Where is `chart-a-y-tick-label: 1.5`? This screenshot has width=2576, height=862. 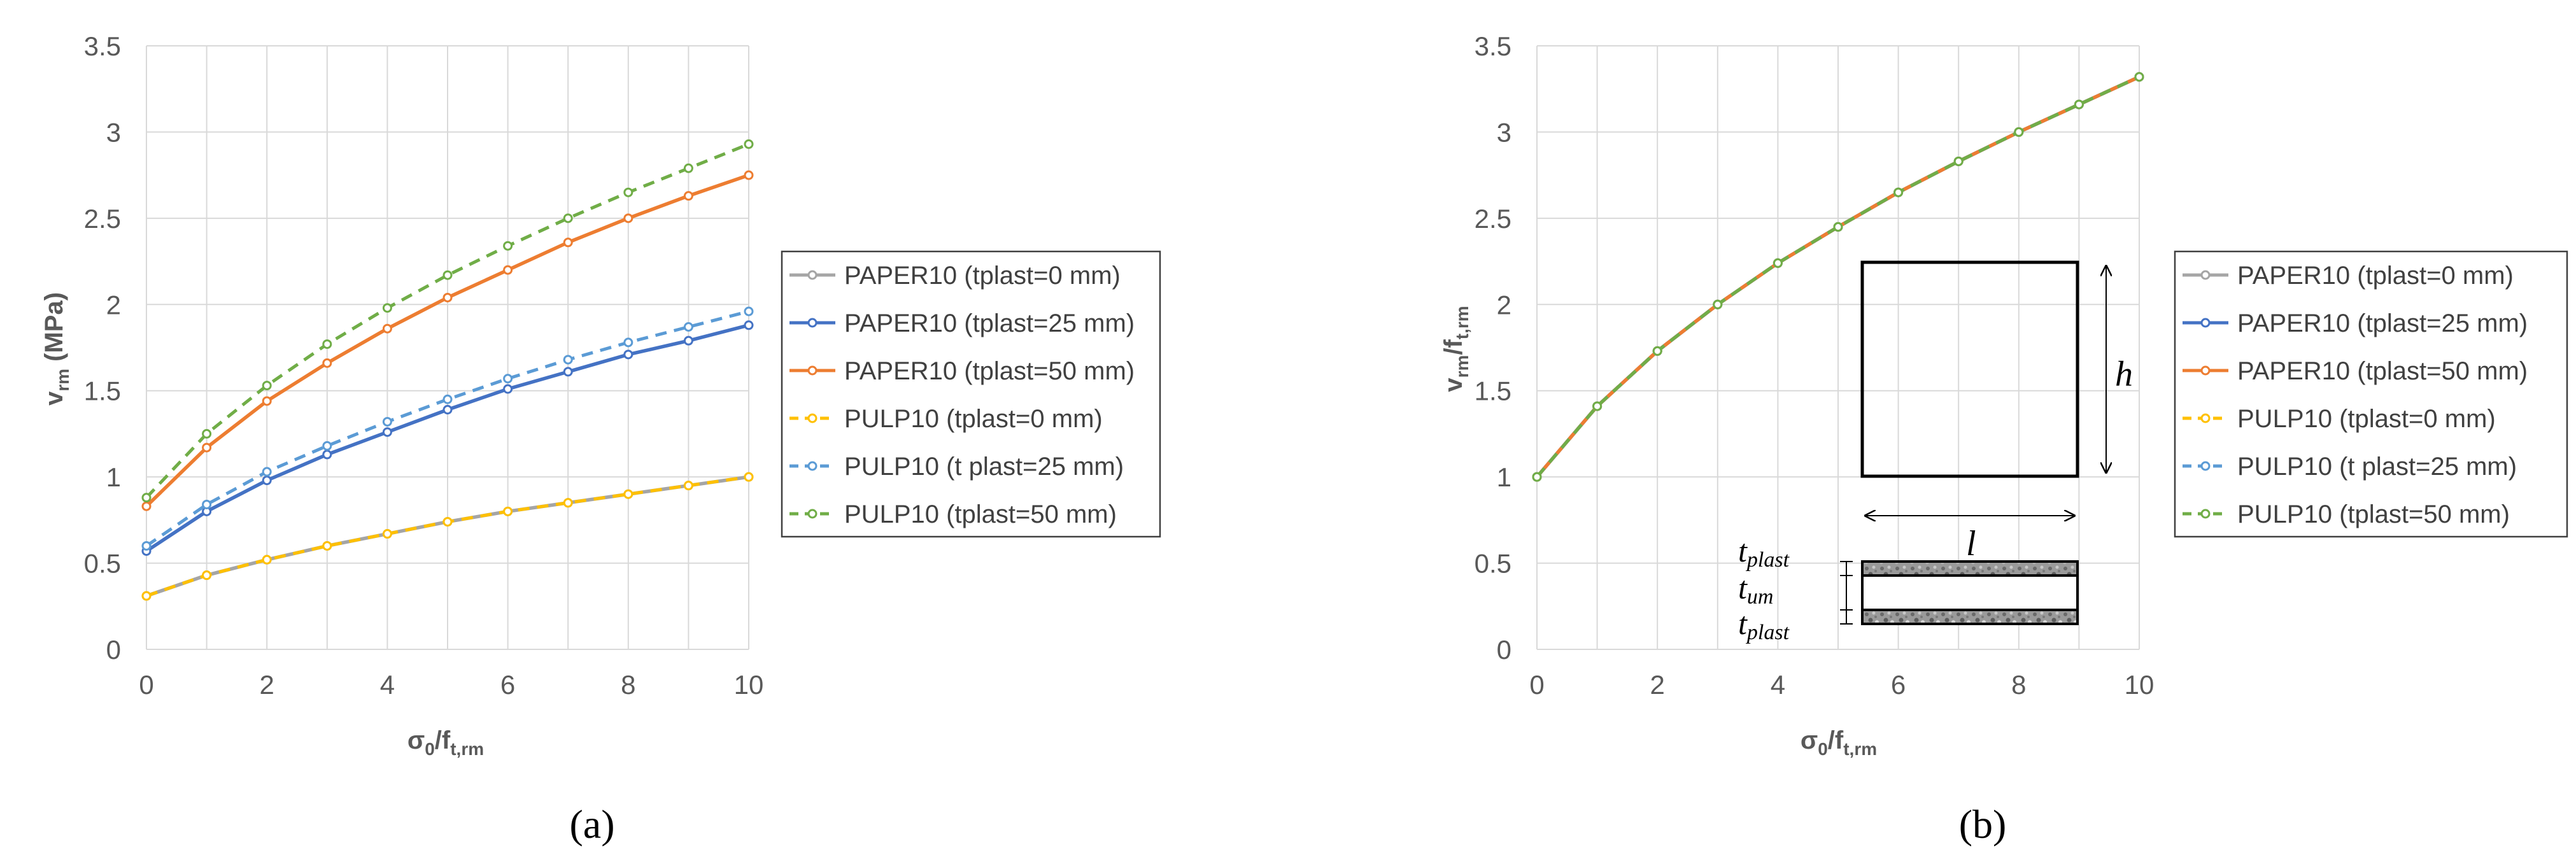
chart-a-y-tick-label: 1.5 is located at coordinates (102, 391).